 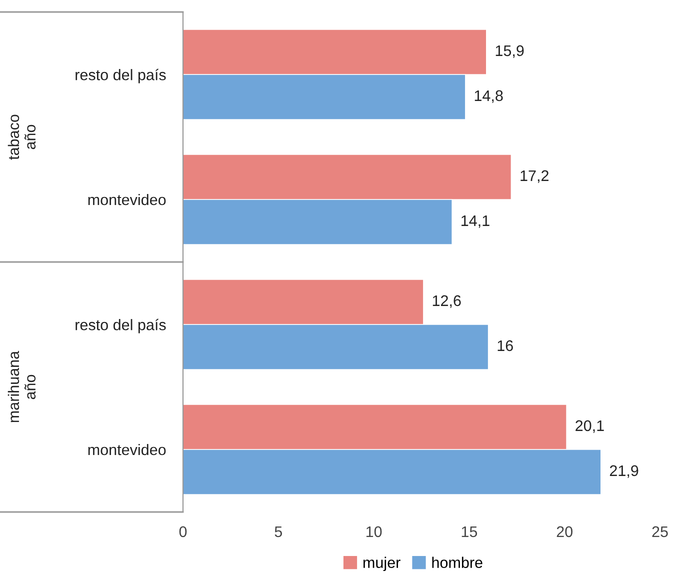 I want to click on data-label: 20,1, so click(x=590, y=426).